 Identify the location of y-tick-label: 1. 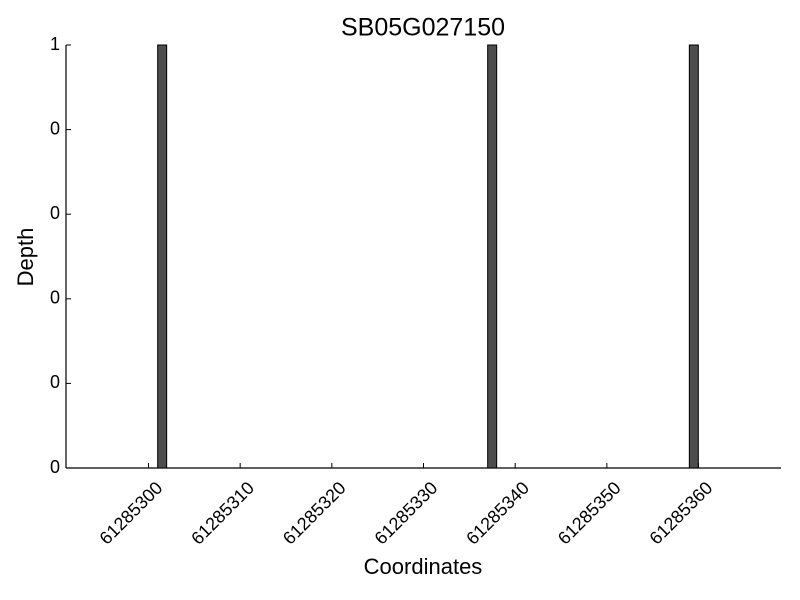
(55, 44).